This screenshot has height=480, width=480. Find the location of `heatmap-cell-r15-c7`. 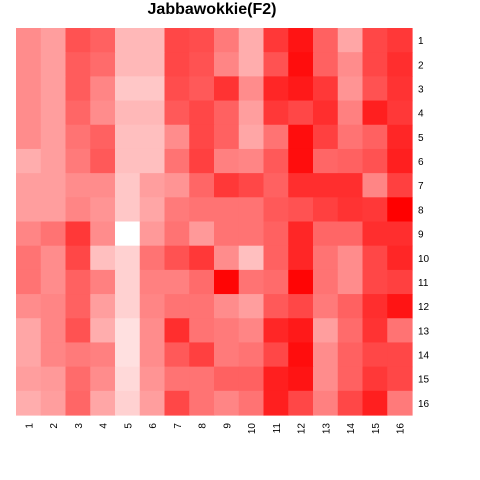

heatmap-cell-r15-c7 is located at coordinates (177, 379).